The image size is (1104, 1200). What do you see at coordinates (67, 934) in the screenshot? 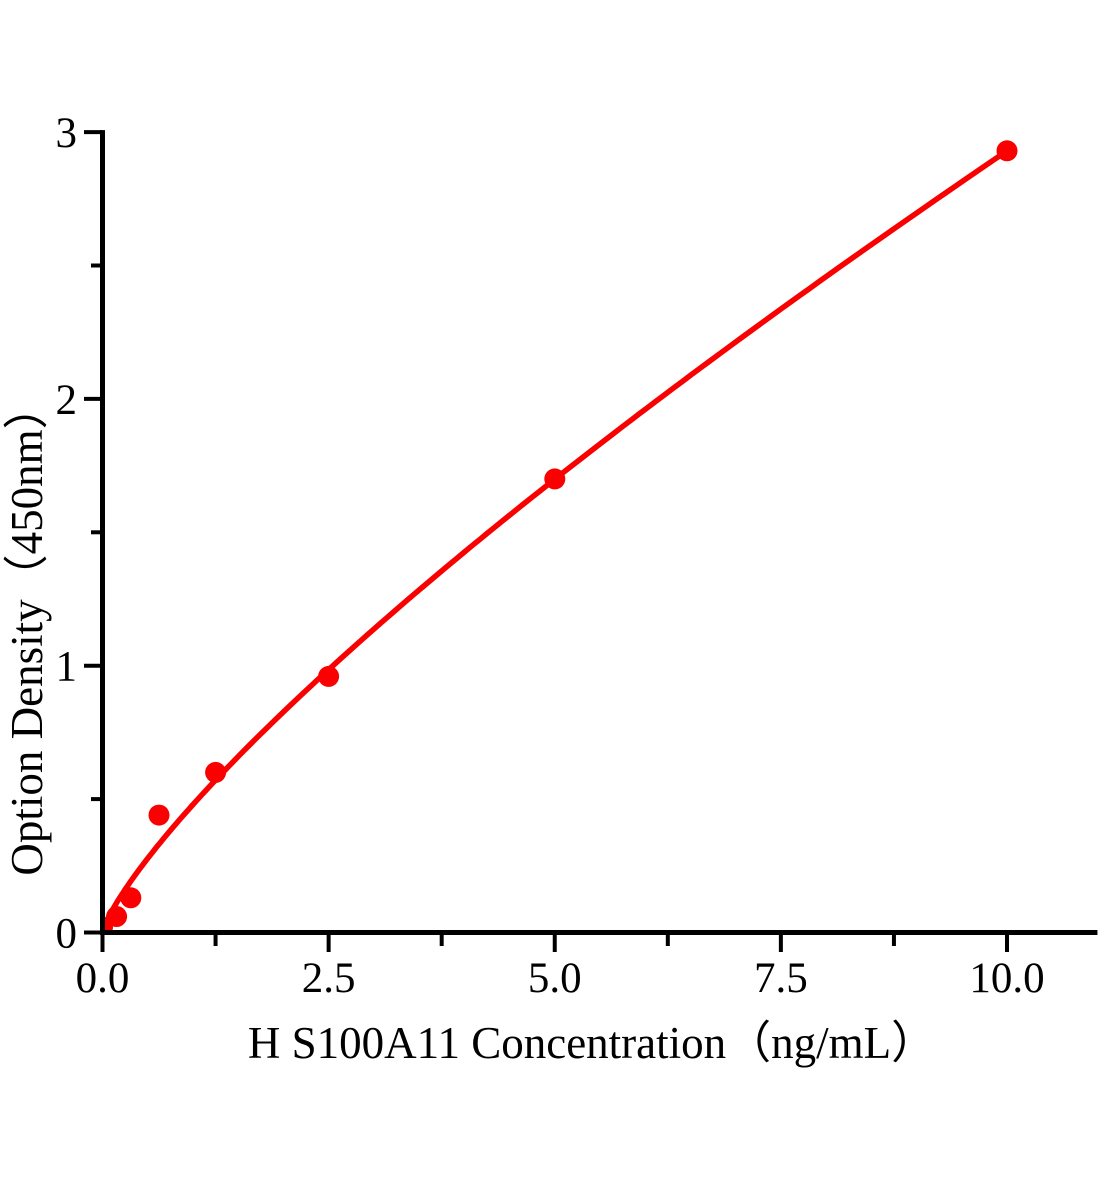
I see `y-tick-label: 0` at bounding box center [67, 934].